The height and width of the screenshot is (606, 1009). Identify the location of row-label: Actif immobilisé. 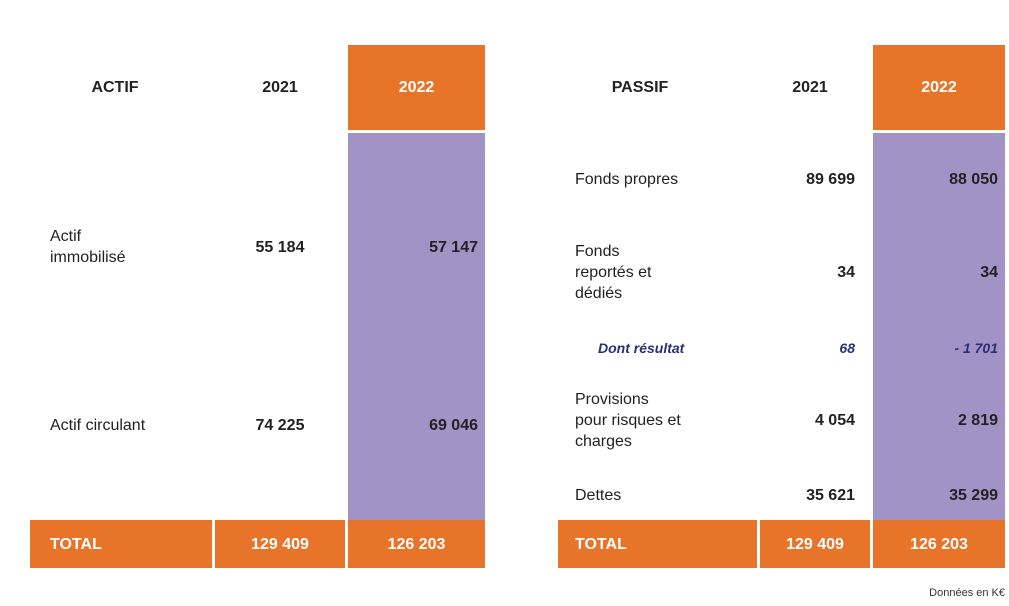
(88, 247).